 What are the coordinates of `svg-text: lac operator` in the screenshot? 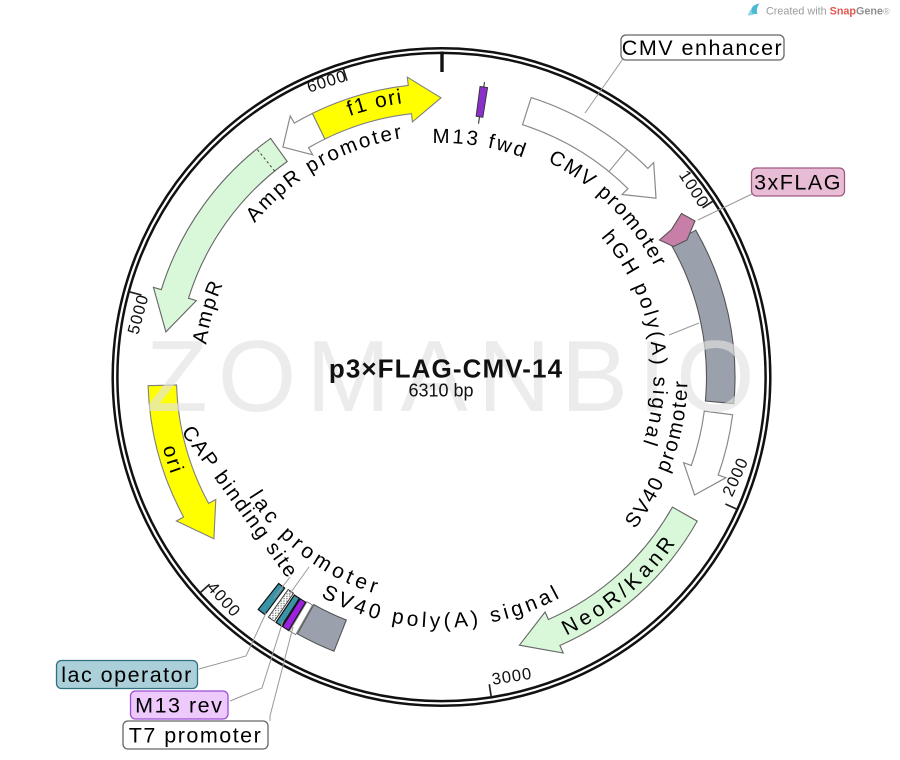 It's located at (127, 675).